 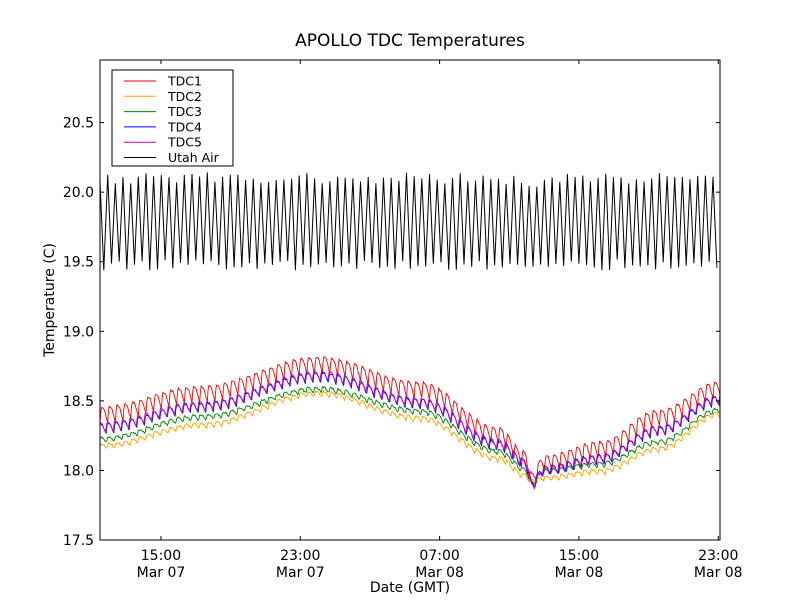 What do you see at coordinates (78, 541) in the screenshot?
I see `y-tick-label: 17.5` at bounding box center [78, 541].